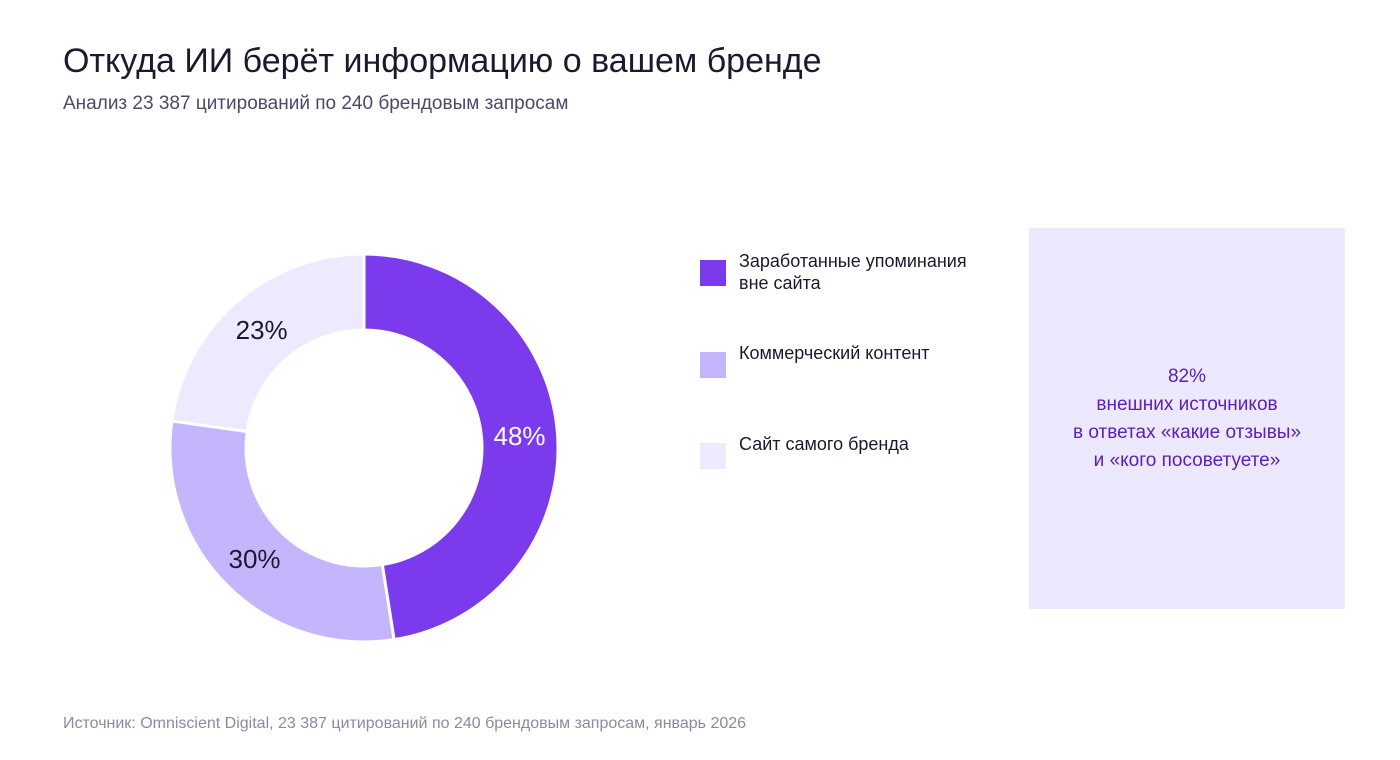  What do you see at coordinates (1187, 404) in the screenshot?
I see `callout-line: внешних источников` at bounding box center [1187, 404].